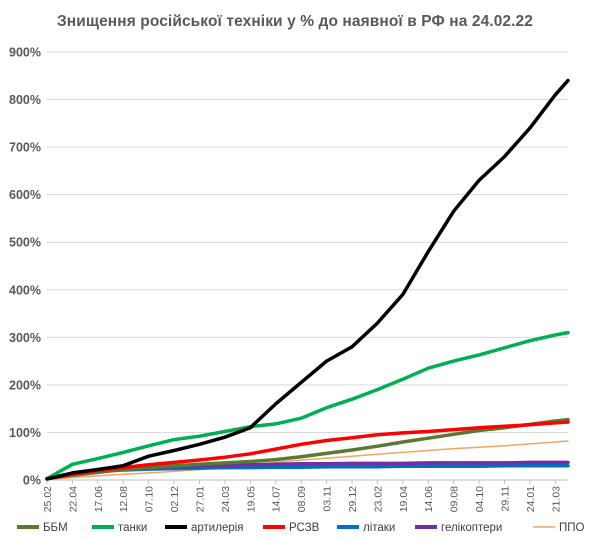 This screenshot has height=540, width=590. I want to click on legend-label: літаки, so click(379, 528).